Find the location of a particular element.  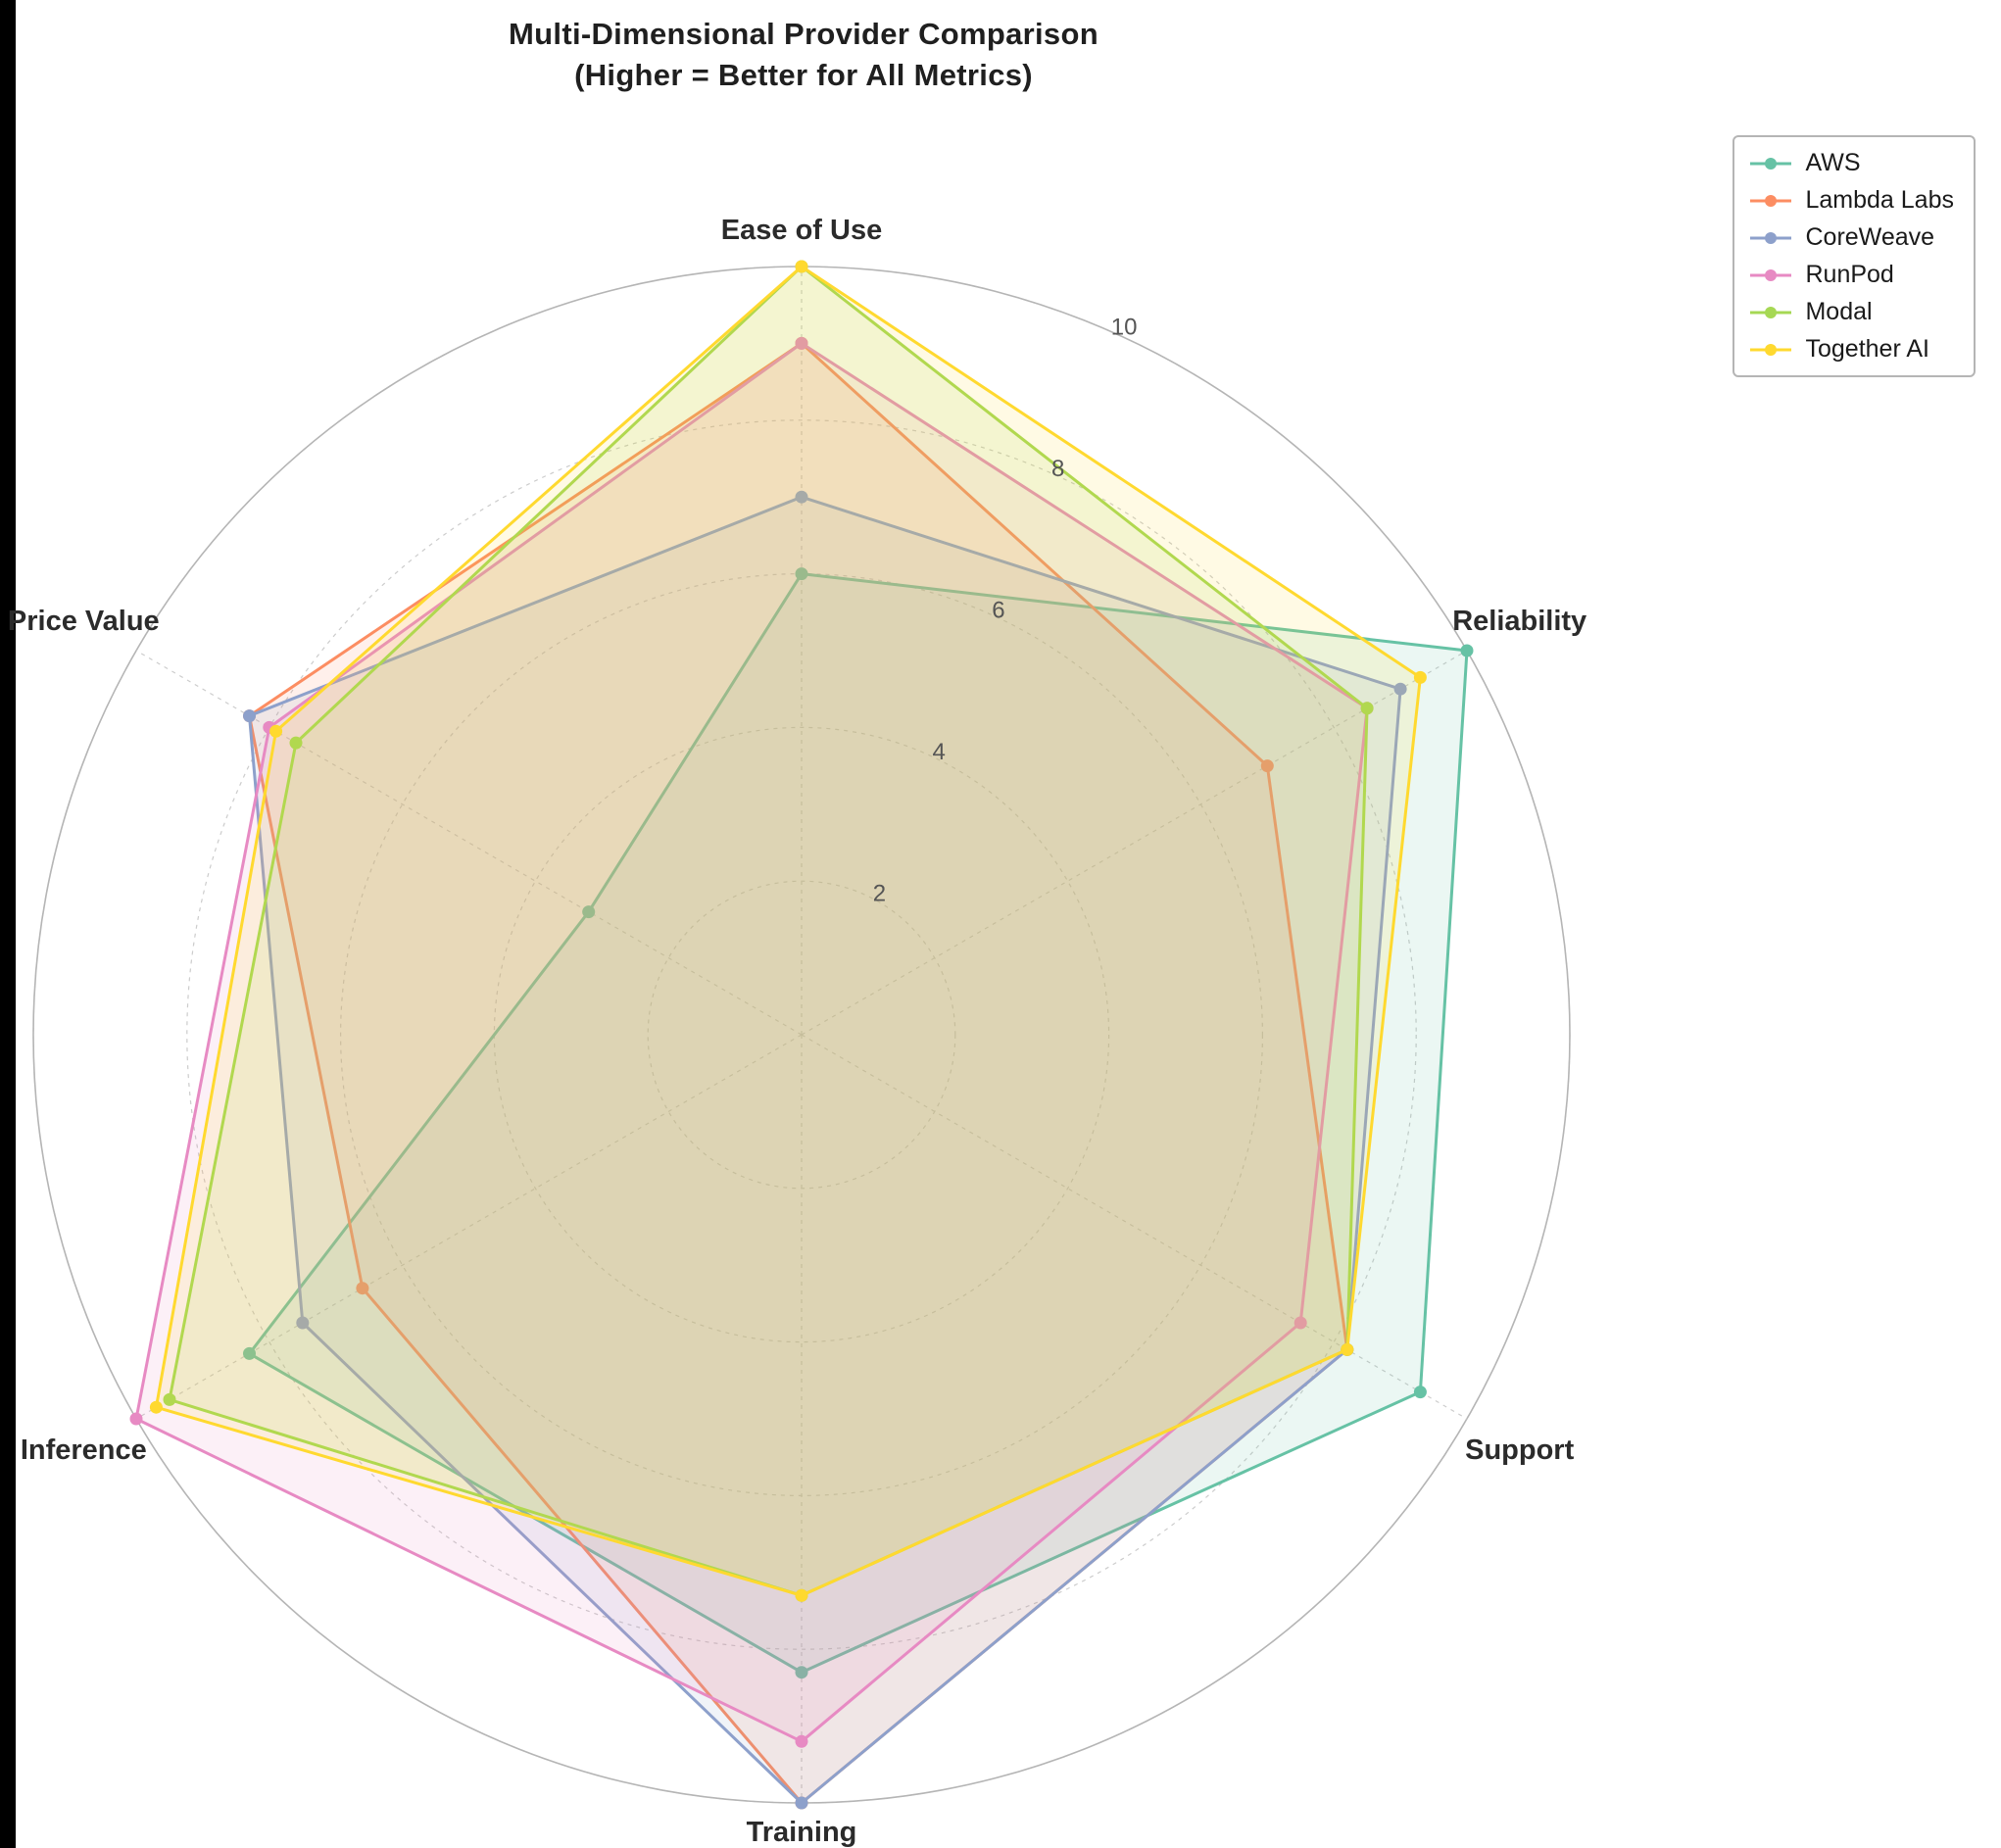

legend-item-runpod: RunPod is located at coordinates (1851, 275).